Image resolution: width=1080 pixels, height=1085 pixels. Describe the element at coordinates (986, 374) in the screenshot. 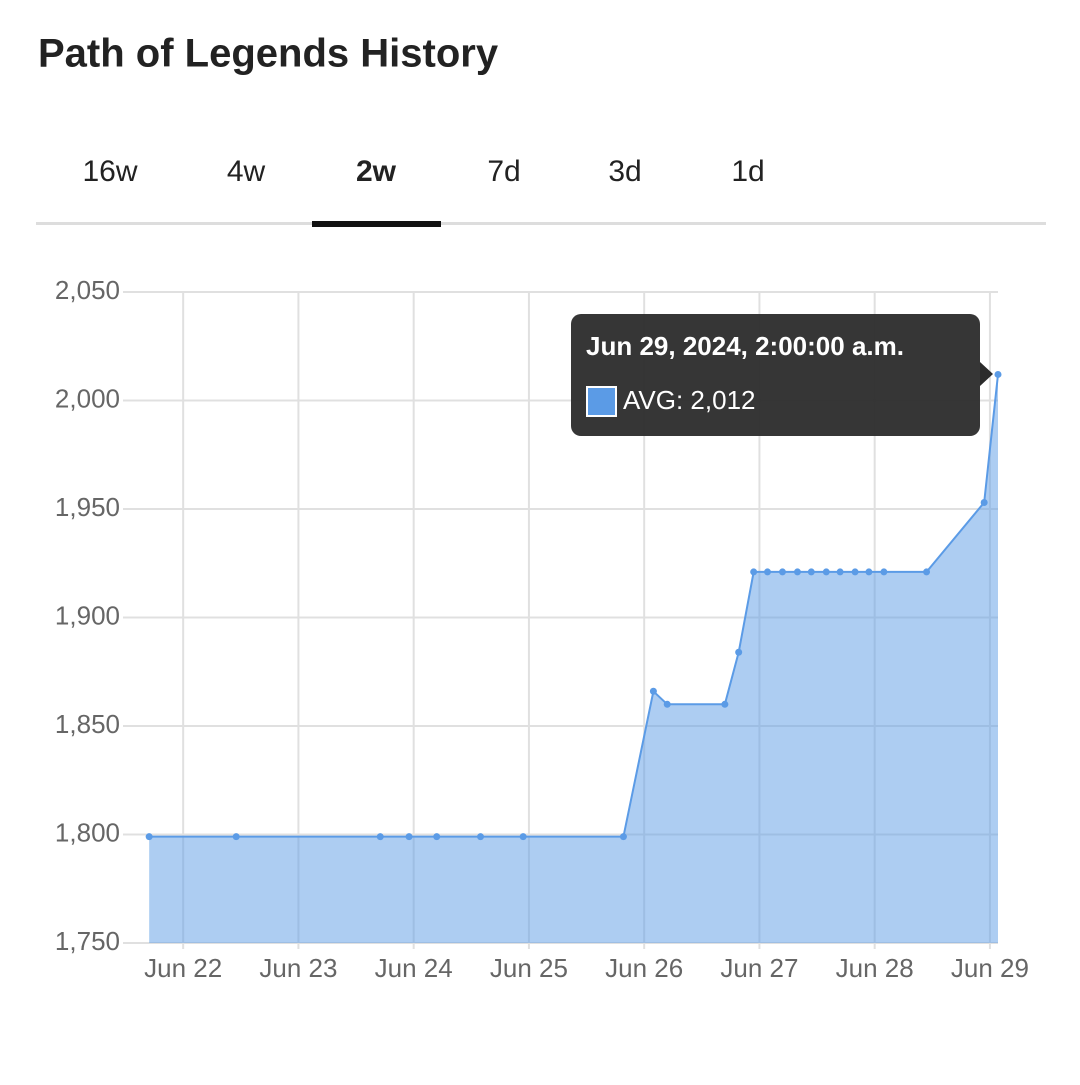

I see `tooltip-pointer` at that location.